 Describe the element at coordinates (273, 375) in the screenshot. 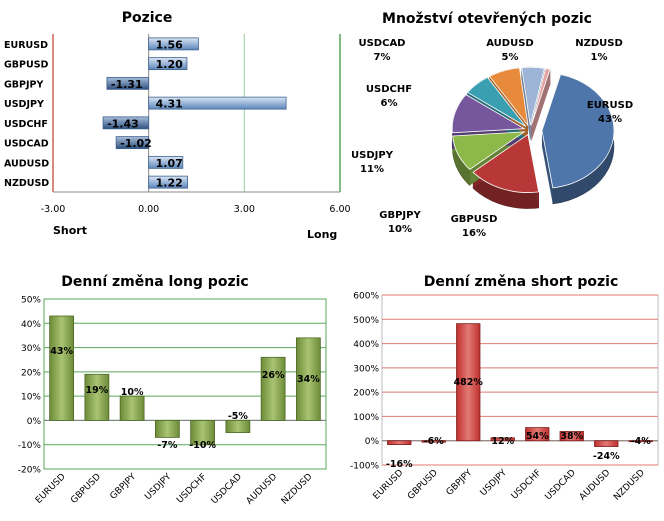

I see `data-label: 26%` at that location.